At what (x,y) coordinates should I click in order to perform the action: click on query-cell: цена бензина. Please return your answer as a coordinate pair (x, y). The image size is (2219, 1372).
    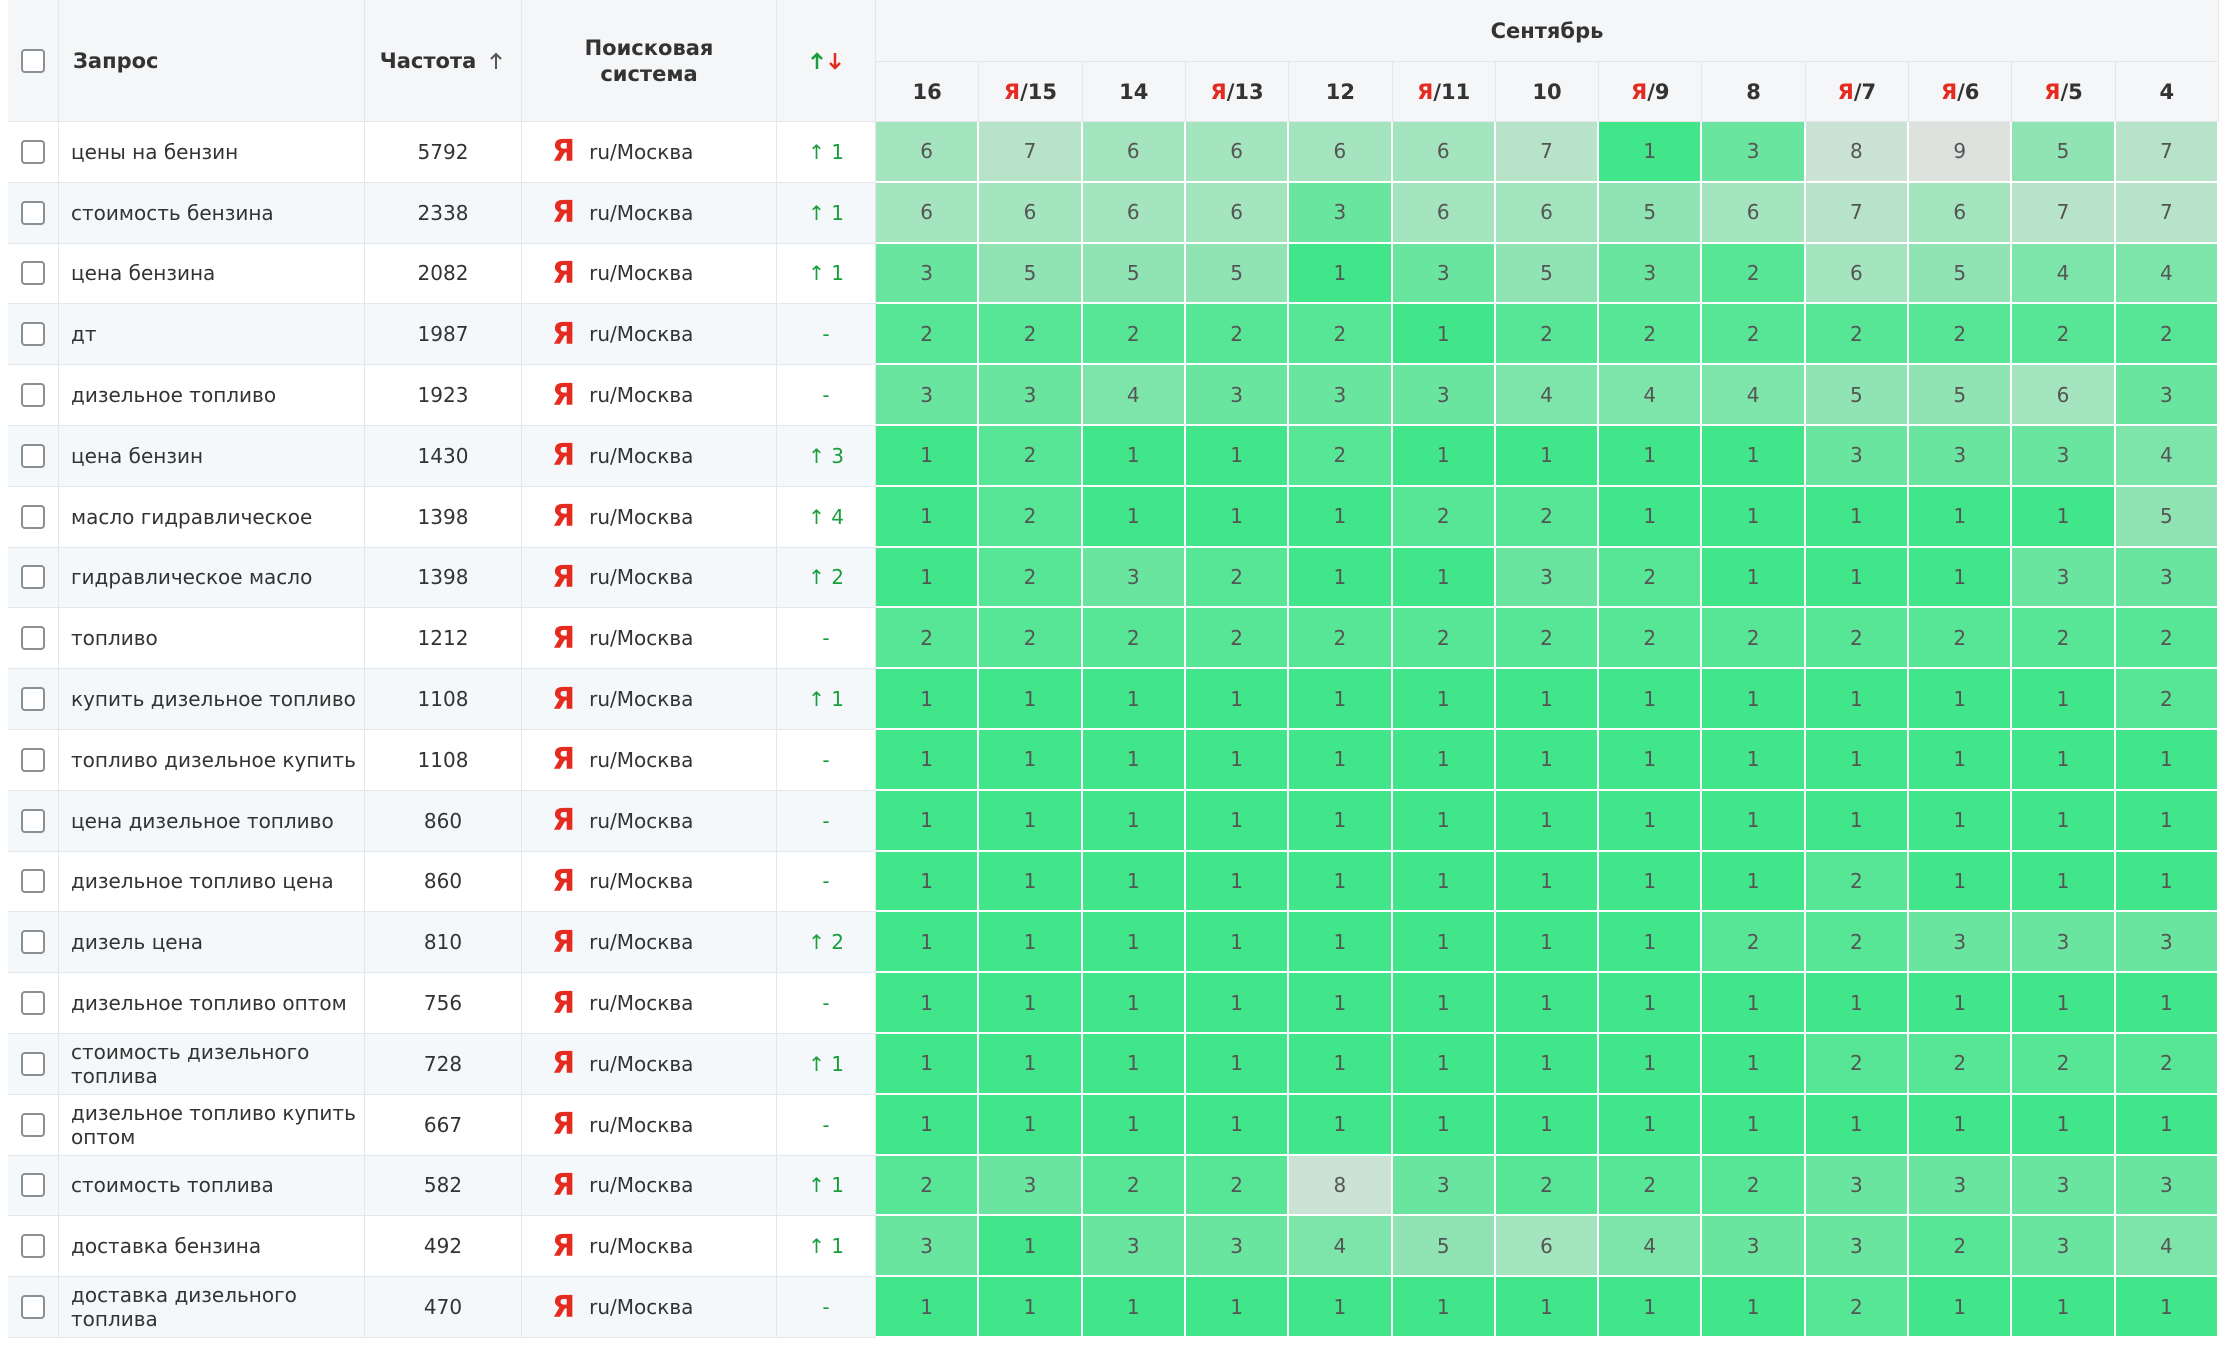
    Looking at the image, I should click on (212, 274).